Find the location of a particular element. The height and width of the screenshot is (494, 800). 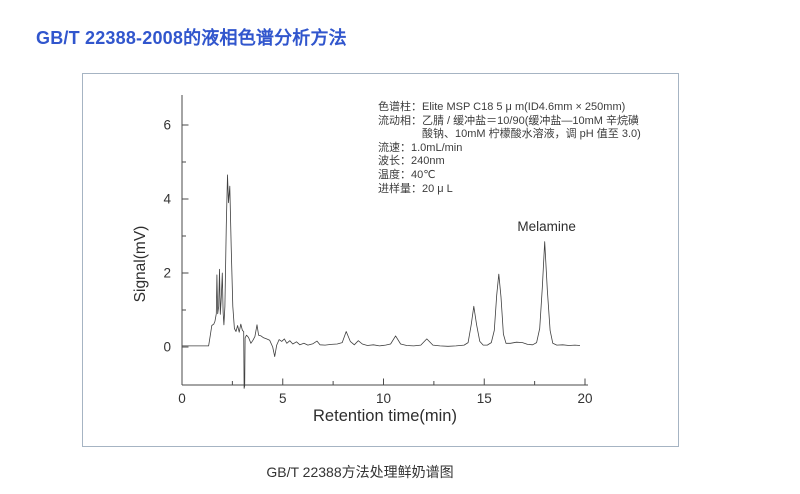

condition-injection-volume: 进样量：20 μ L is located at coordinates (415, 188).